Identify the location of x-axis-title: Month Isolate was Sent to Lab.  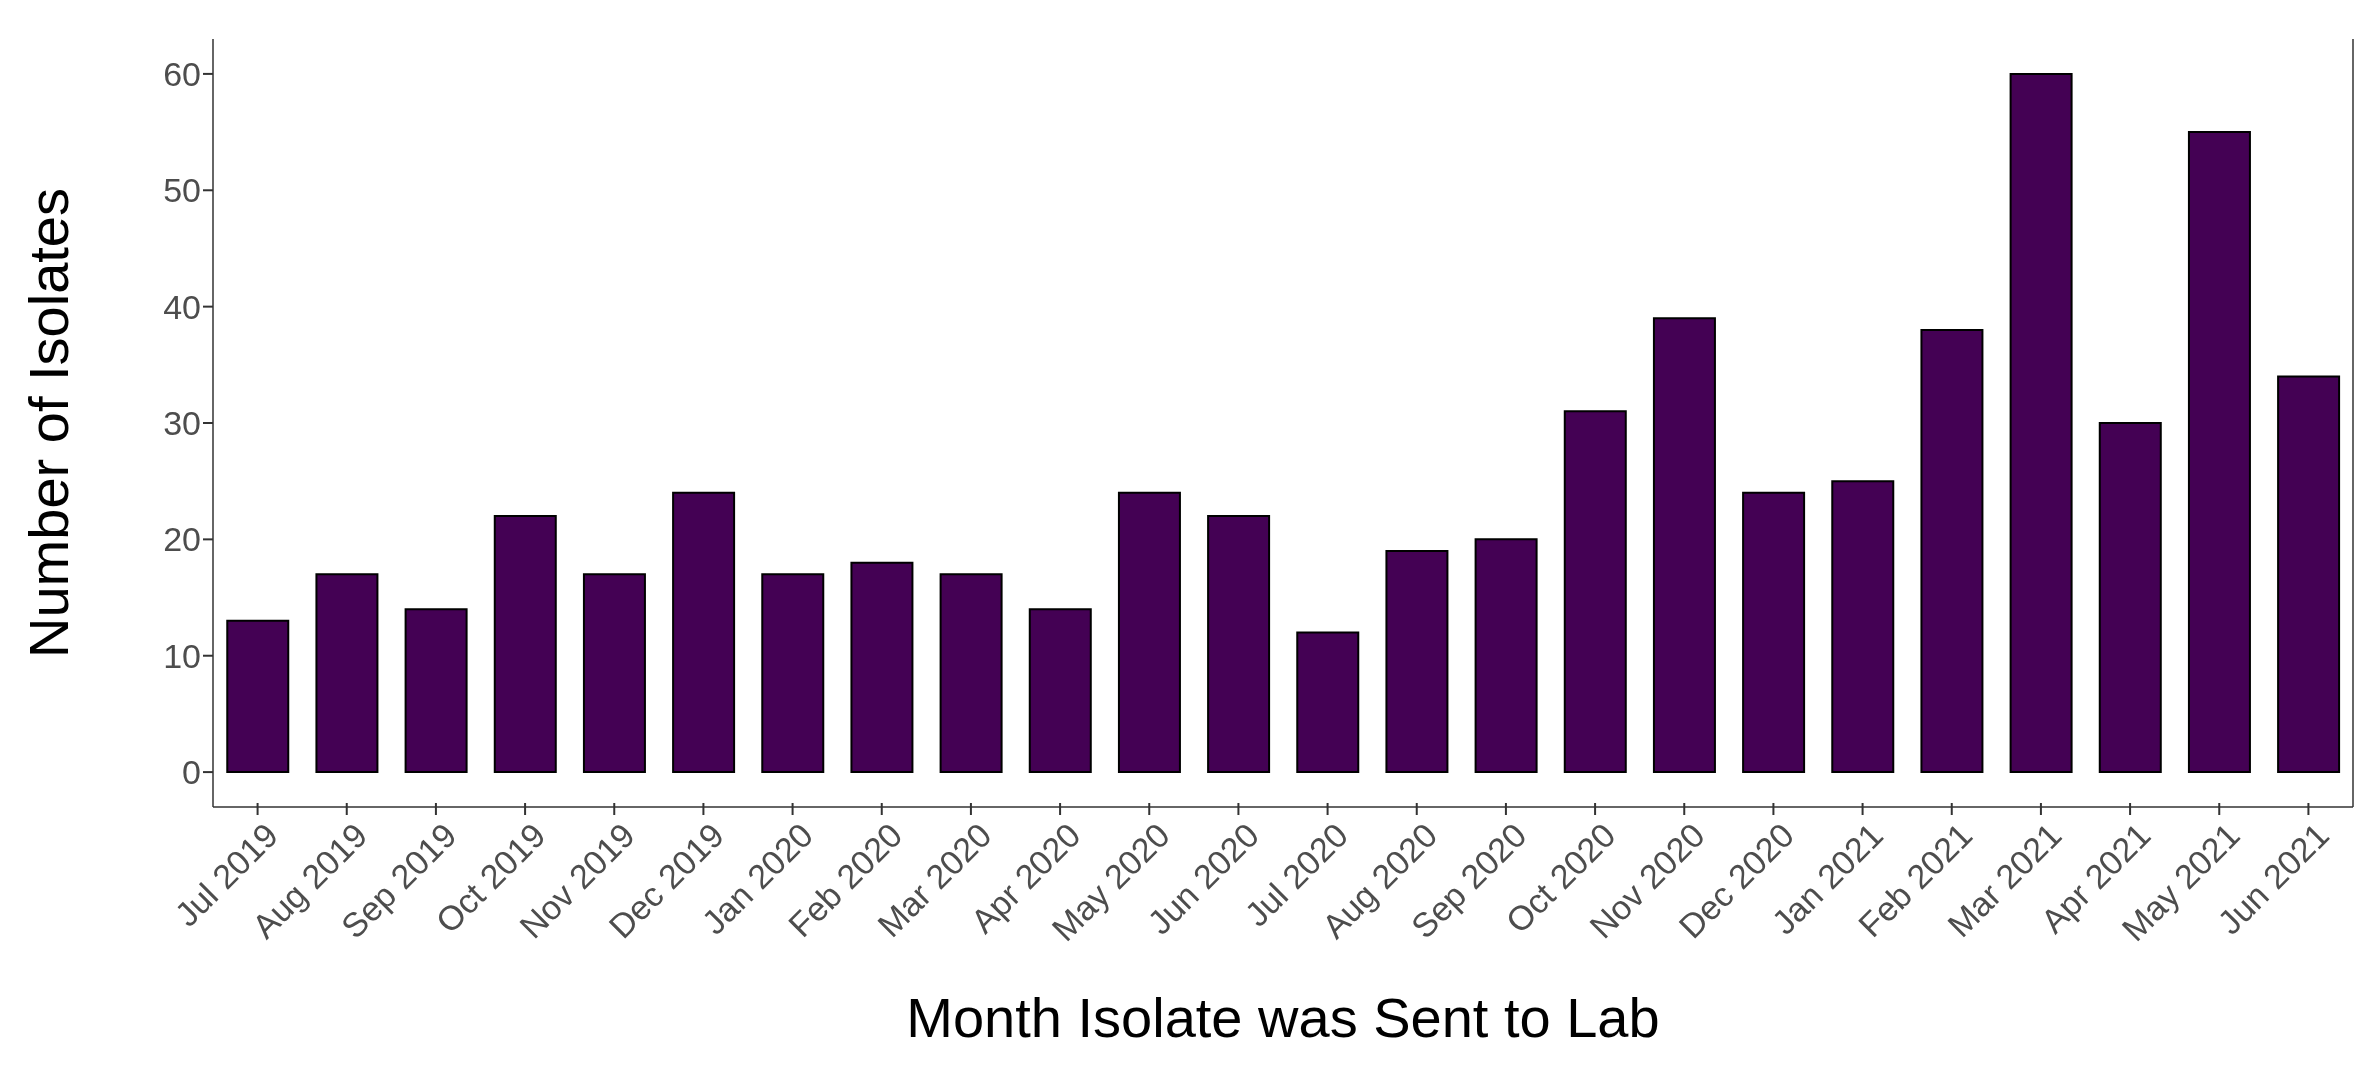
(1283, 1017).